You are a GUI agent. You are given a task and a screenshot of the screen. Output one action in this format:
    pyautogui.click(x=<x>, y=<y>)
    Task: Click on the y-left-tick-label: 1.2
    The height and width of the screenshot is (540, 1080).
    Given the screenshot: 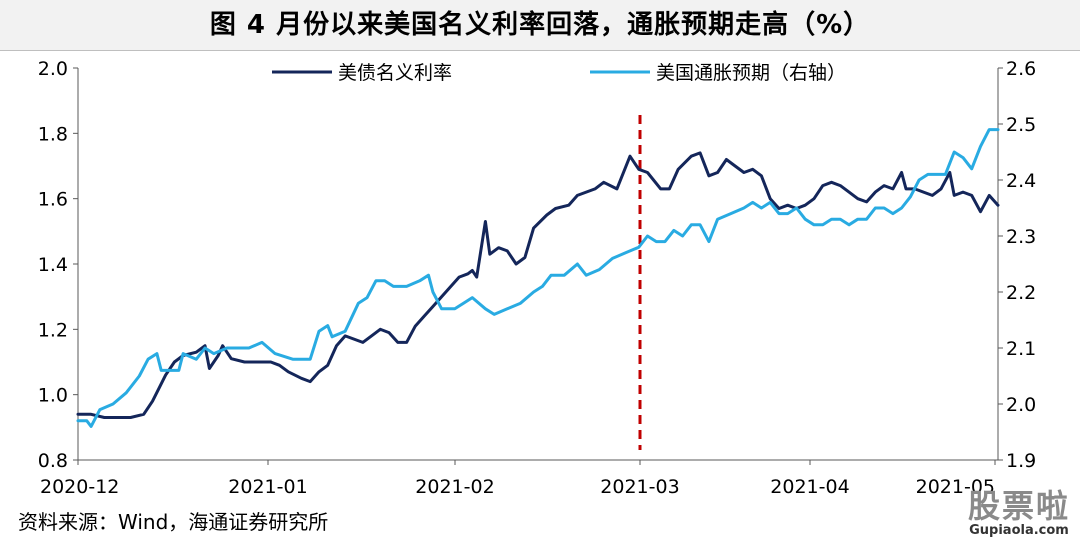 What is the action you would take?
    pyautogui.click(x=53, y=330)
    